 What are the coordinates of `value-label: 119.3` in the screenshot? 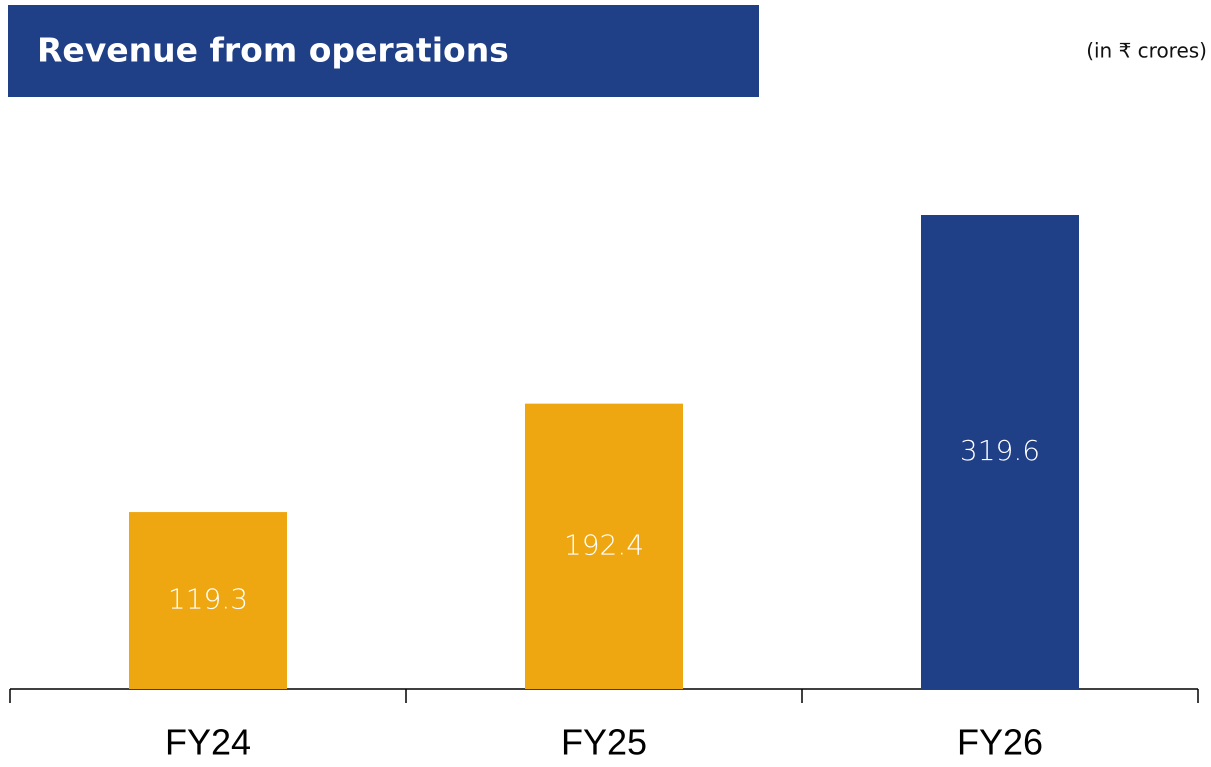 It's located at (208, 599).